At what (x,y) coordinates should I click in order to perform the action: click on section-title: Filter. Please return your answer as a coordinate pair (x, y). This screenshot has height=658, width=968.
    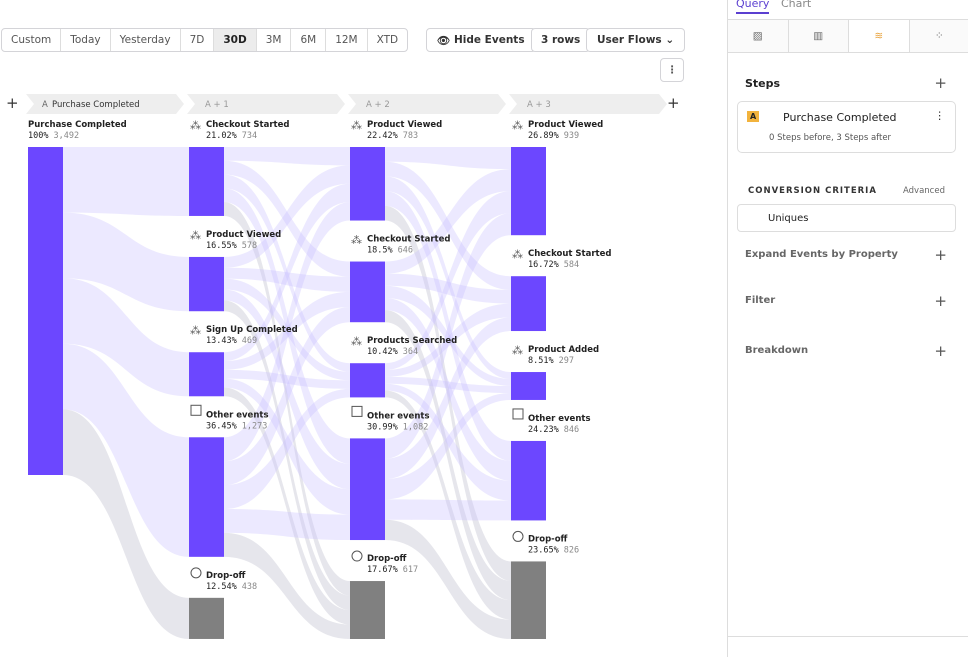
    Looking at the image, I should click on (760, 300).